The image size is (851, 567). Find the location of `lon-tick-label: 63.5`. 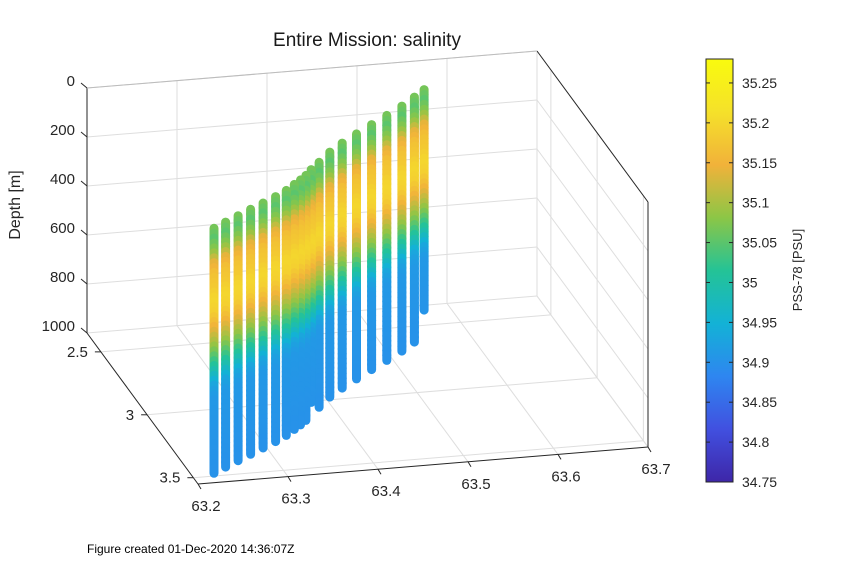

lon-tick-label: 63.5 is located at coordinates (475, 484).